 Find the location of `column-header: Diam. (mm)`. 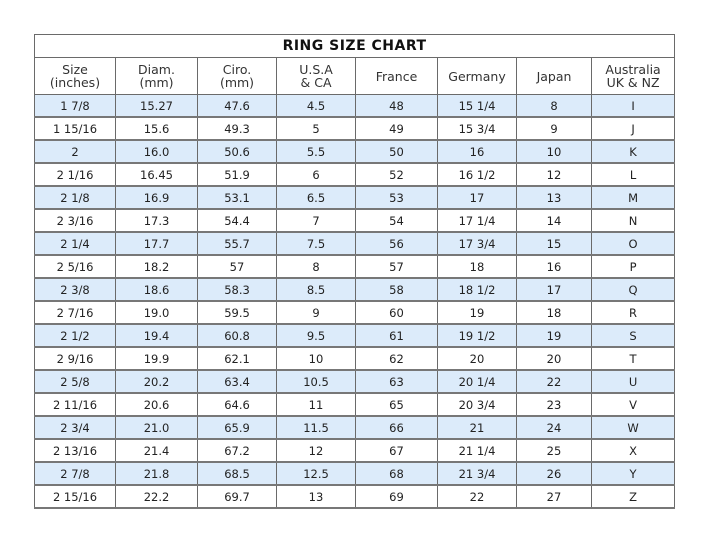

column-header: Diam. (mm) is located at coordinates (156, 76).